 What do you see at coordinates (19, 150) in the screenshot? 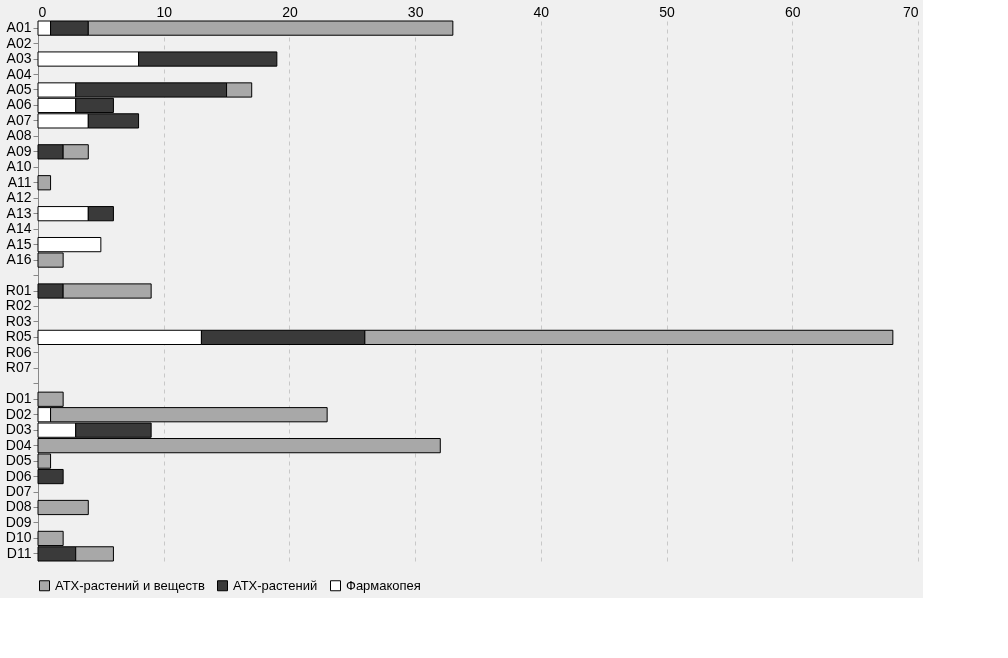
I see `y-tick-label: A09` at bounding box center [19, 150].